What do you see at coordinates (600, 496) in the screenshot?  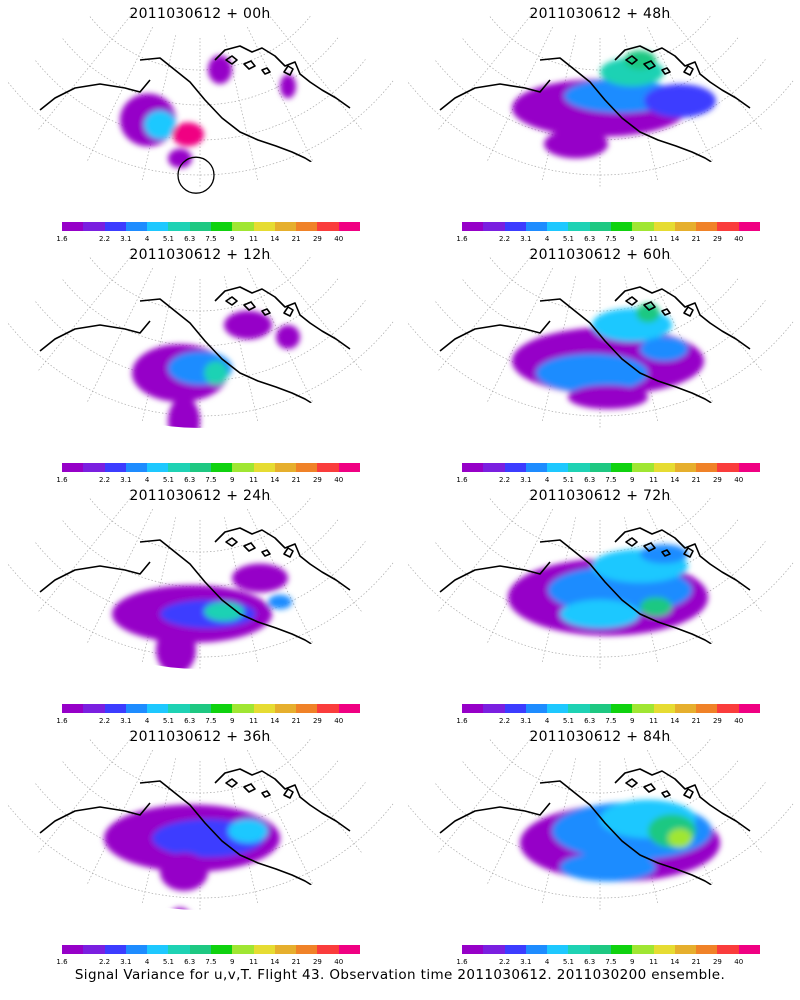 I see `panel-title: 2011030612 + 72h` at bounding box center [600, 496].